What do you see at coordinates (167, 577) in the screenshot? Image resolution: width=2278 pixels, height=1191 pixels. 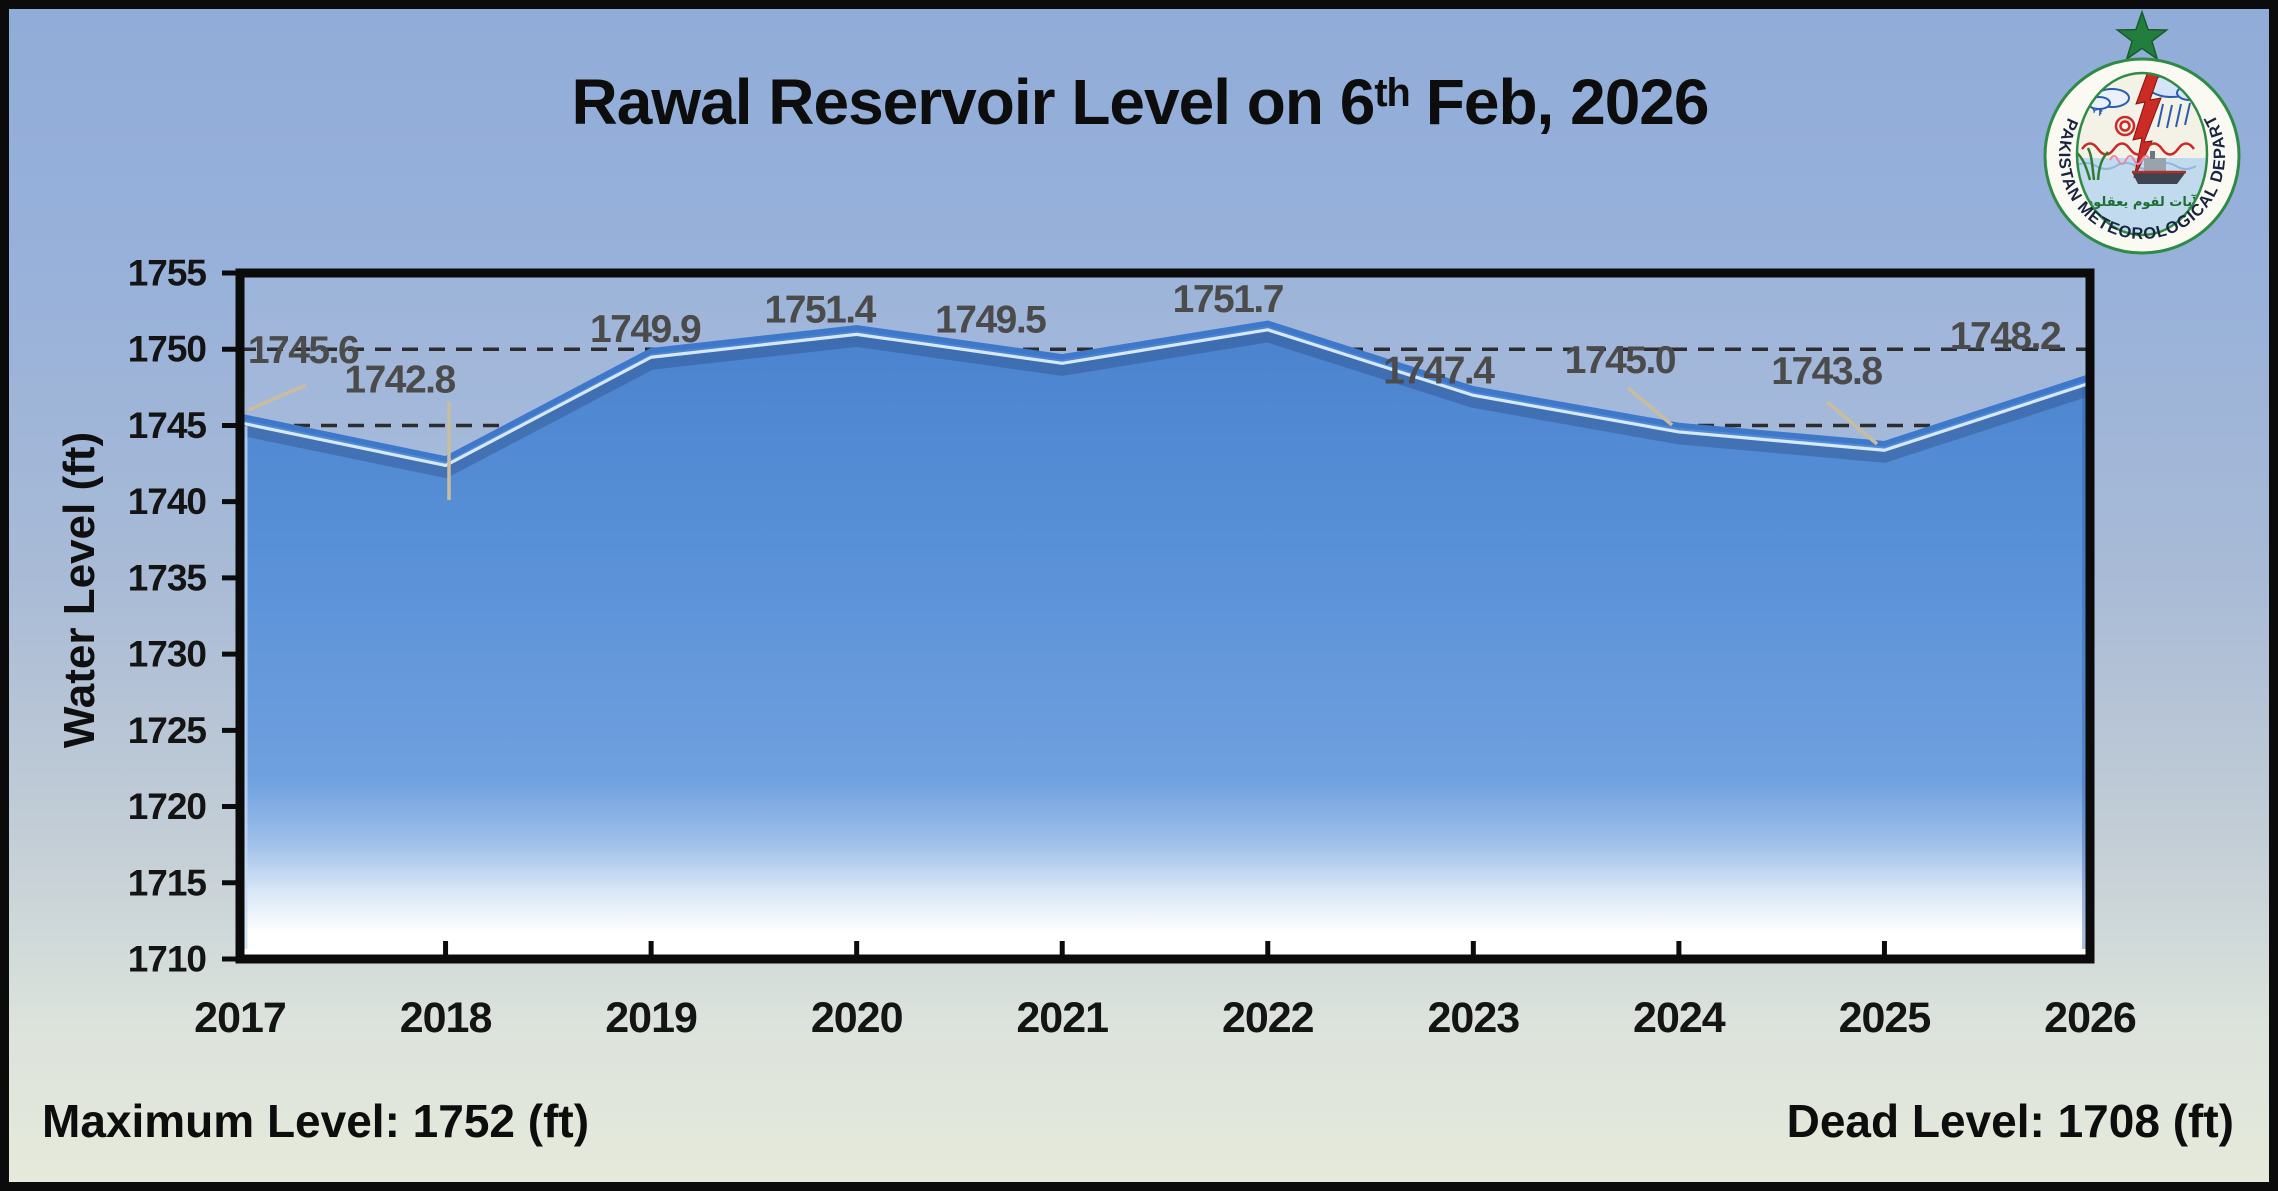 I see `y-axis-tick-label: 1735` at bounding box center [167, 577].